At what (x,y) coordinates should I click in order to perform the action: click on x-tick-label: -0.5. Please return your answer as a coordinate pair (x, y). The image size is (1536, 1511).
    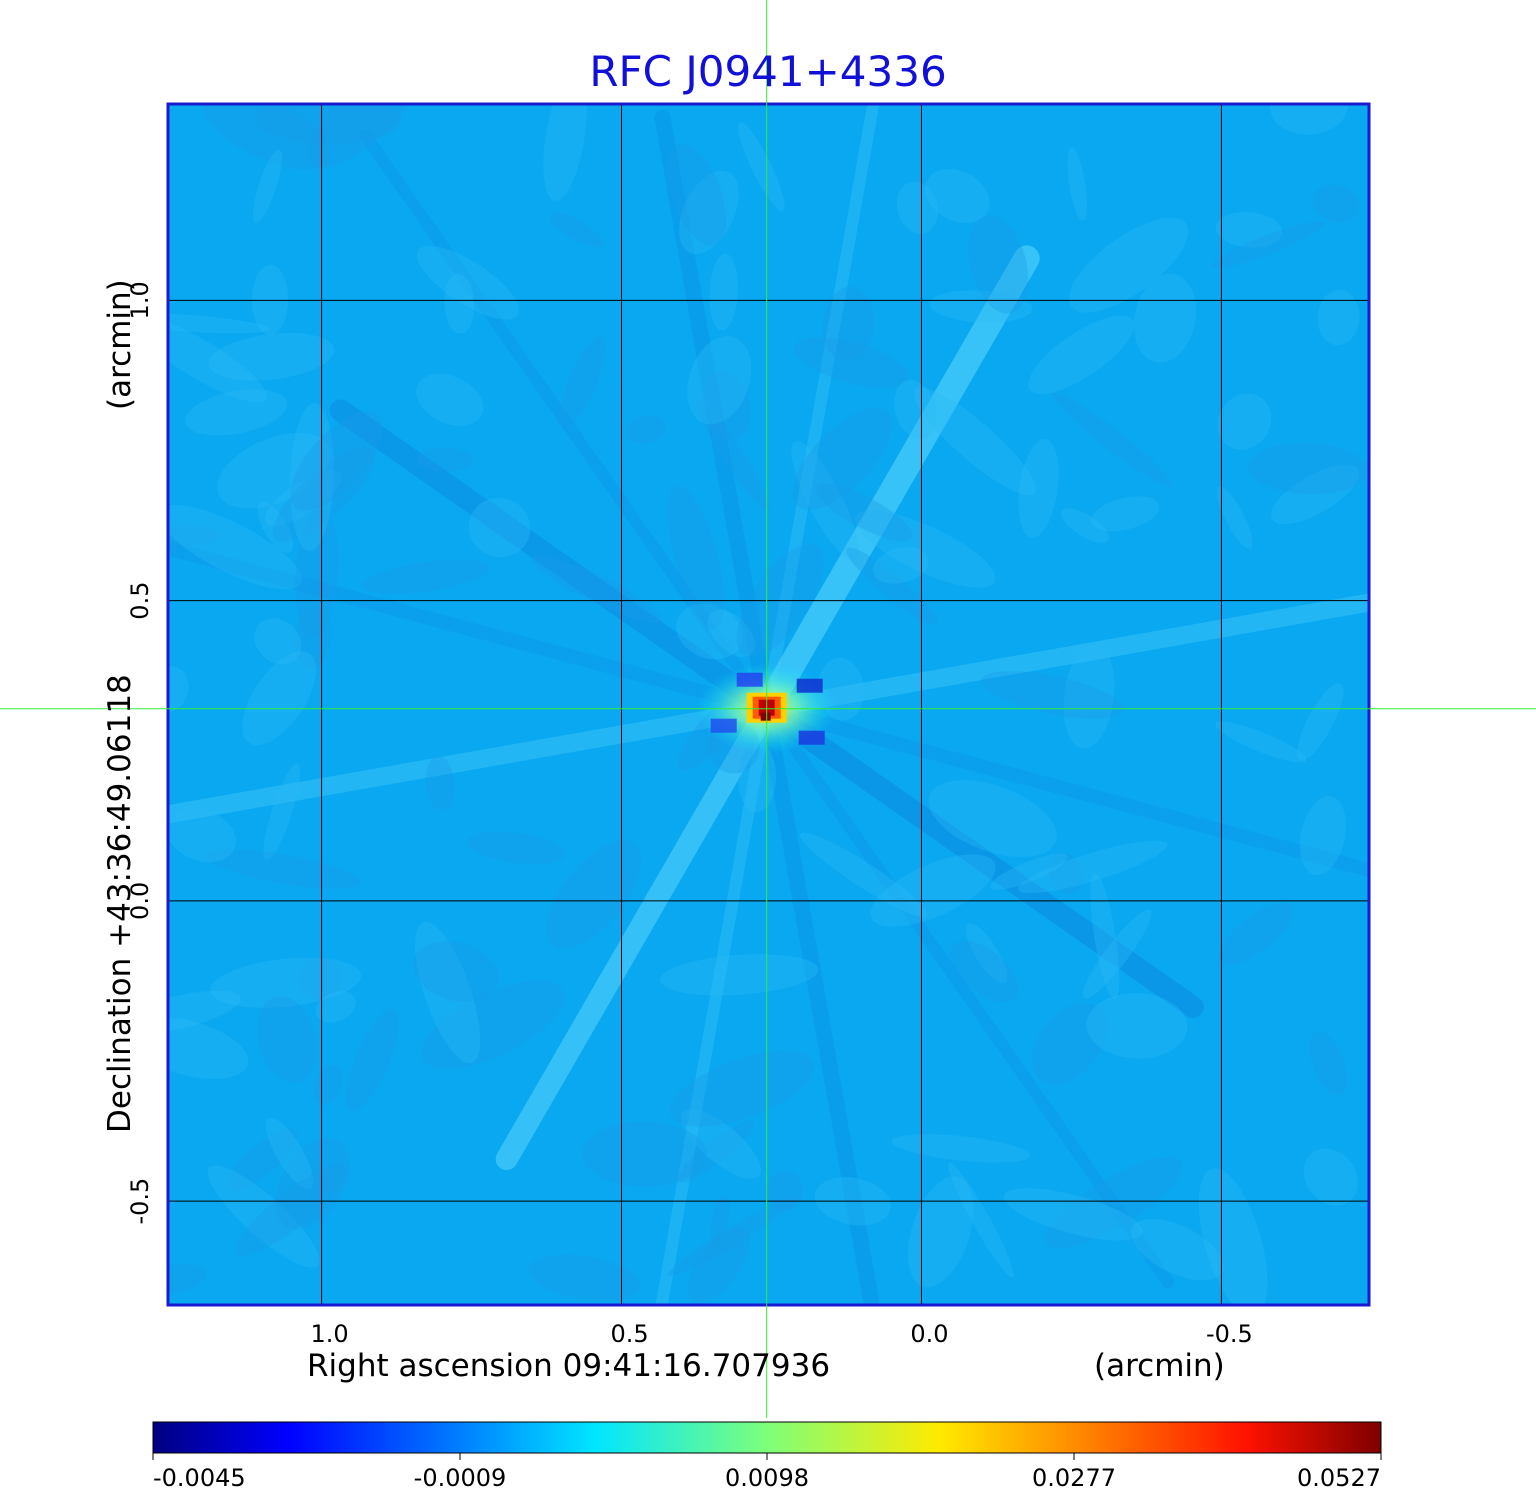
    Looking at the image, I should click on (1229, 1334).